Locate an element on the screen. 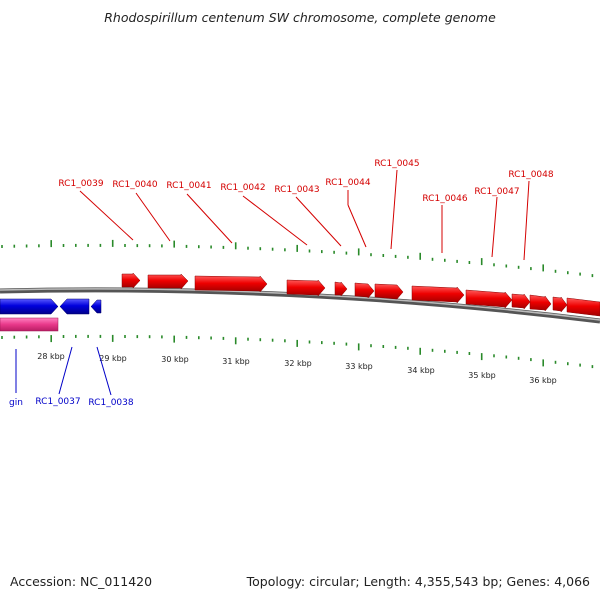 The width and height of the screenshot is (600, 600). reverse-genes is located at coordinates (51, 306).